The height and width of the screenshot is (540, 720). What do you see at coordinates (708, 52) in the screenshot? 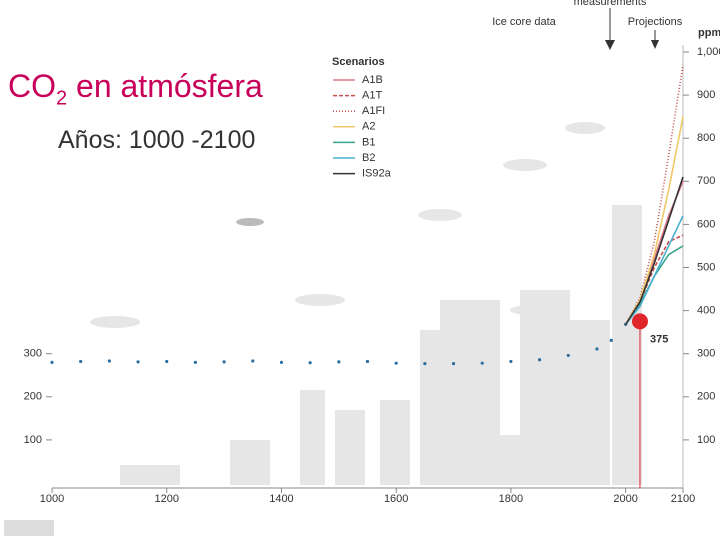
I see `y2-tick-label: 1,000` at bounding box center [708, 52].